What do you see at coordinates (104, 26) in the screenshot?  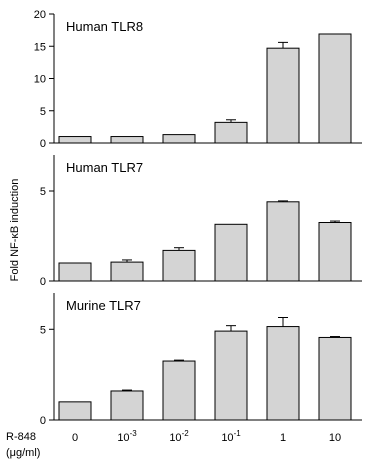 I see `panel-title: Human TLR8` at bounding box center [104, 26].